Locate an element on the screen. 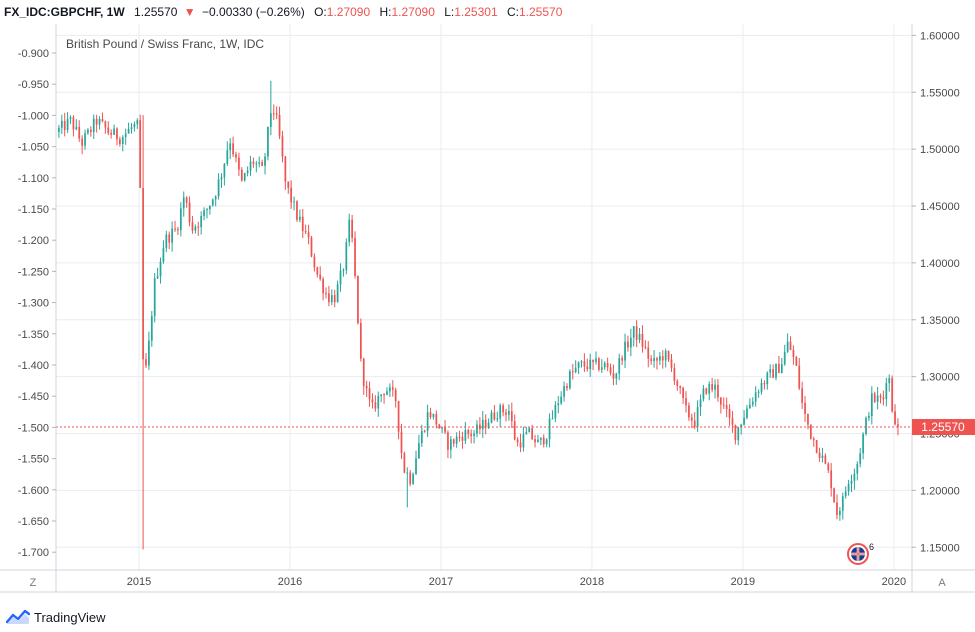 Image resolution: width=975 pixels, height=632 pixels. close-value: 1.25570 is located at coordinates (540, 12).